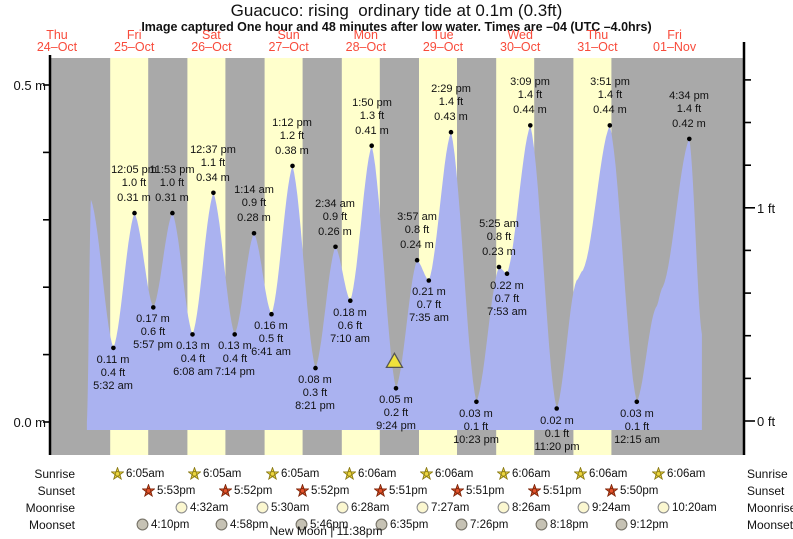 This screenshot has width=793, height=539. Describe the element at coordinates (409, 524) in the screenshot. I see `moonset-time: 6:35pm` at that location.